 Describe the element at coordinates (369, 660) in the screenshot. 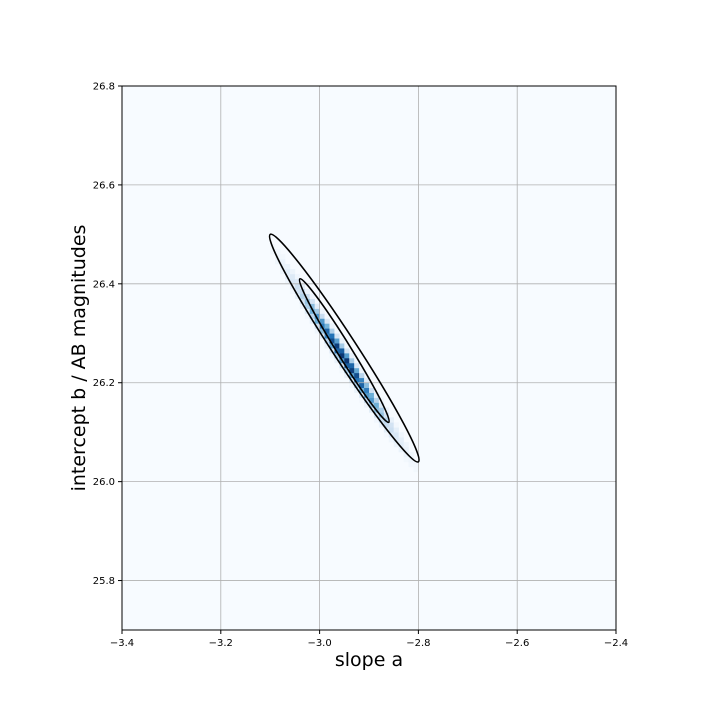

I see `x-axis-title: slope a` at that location.